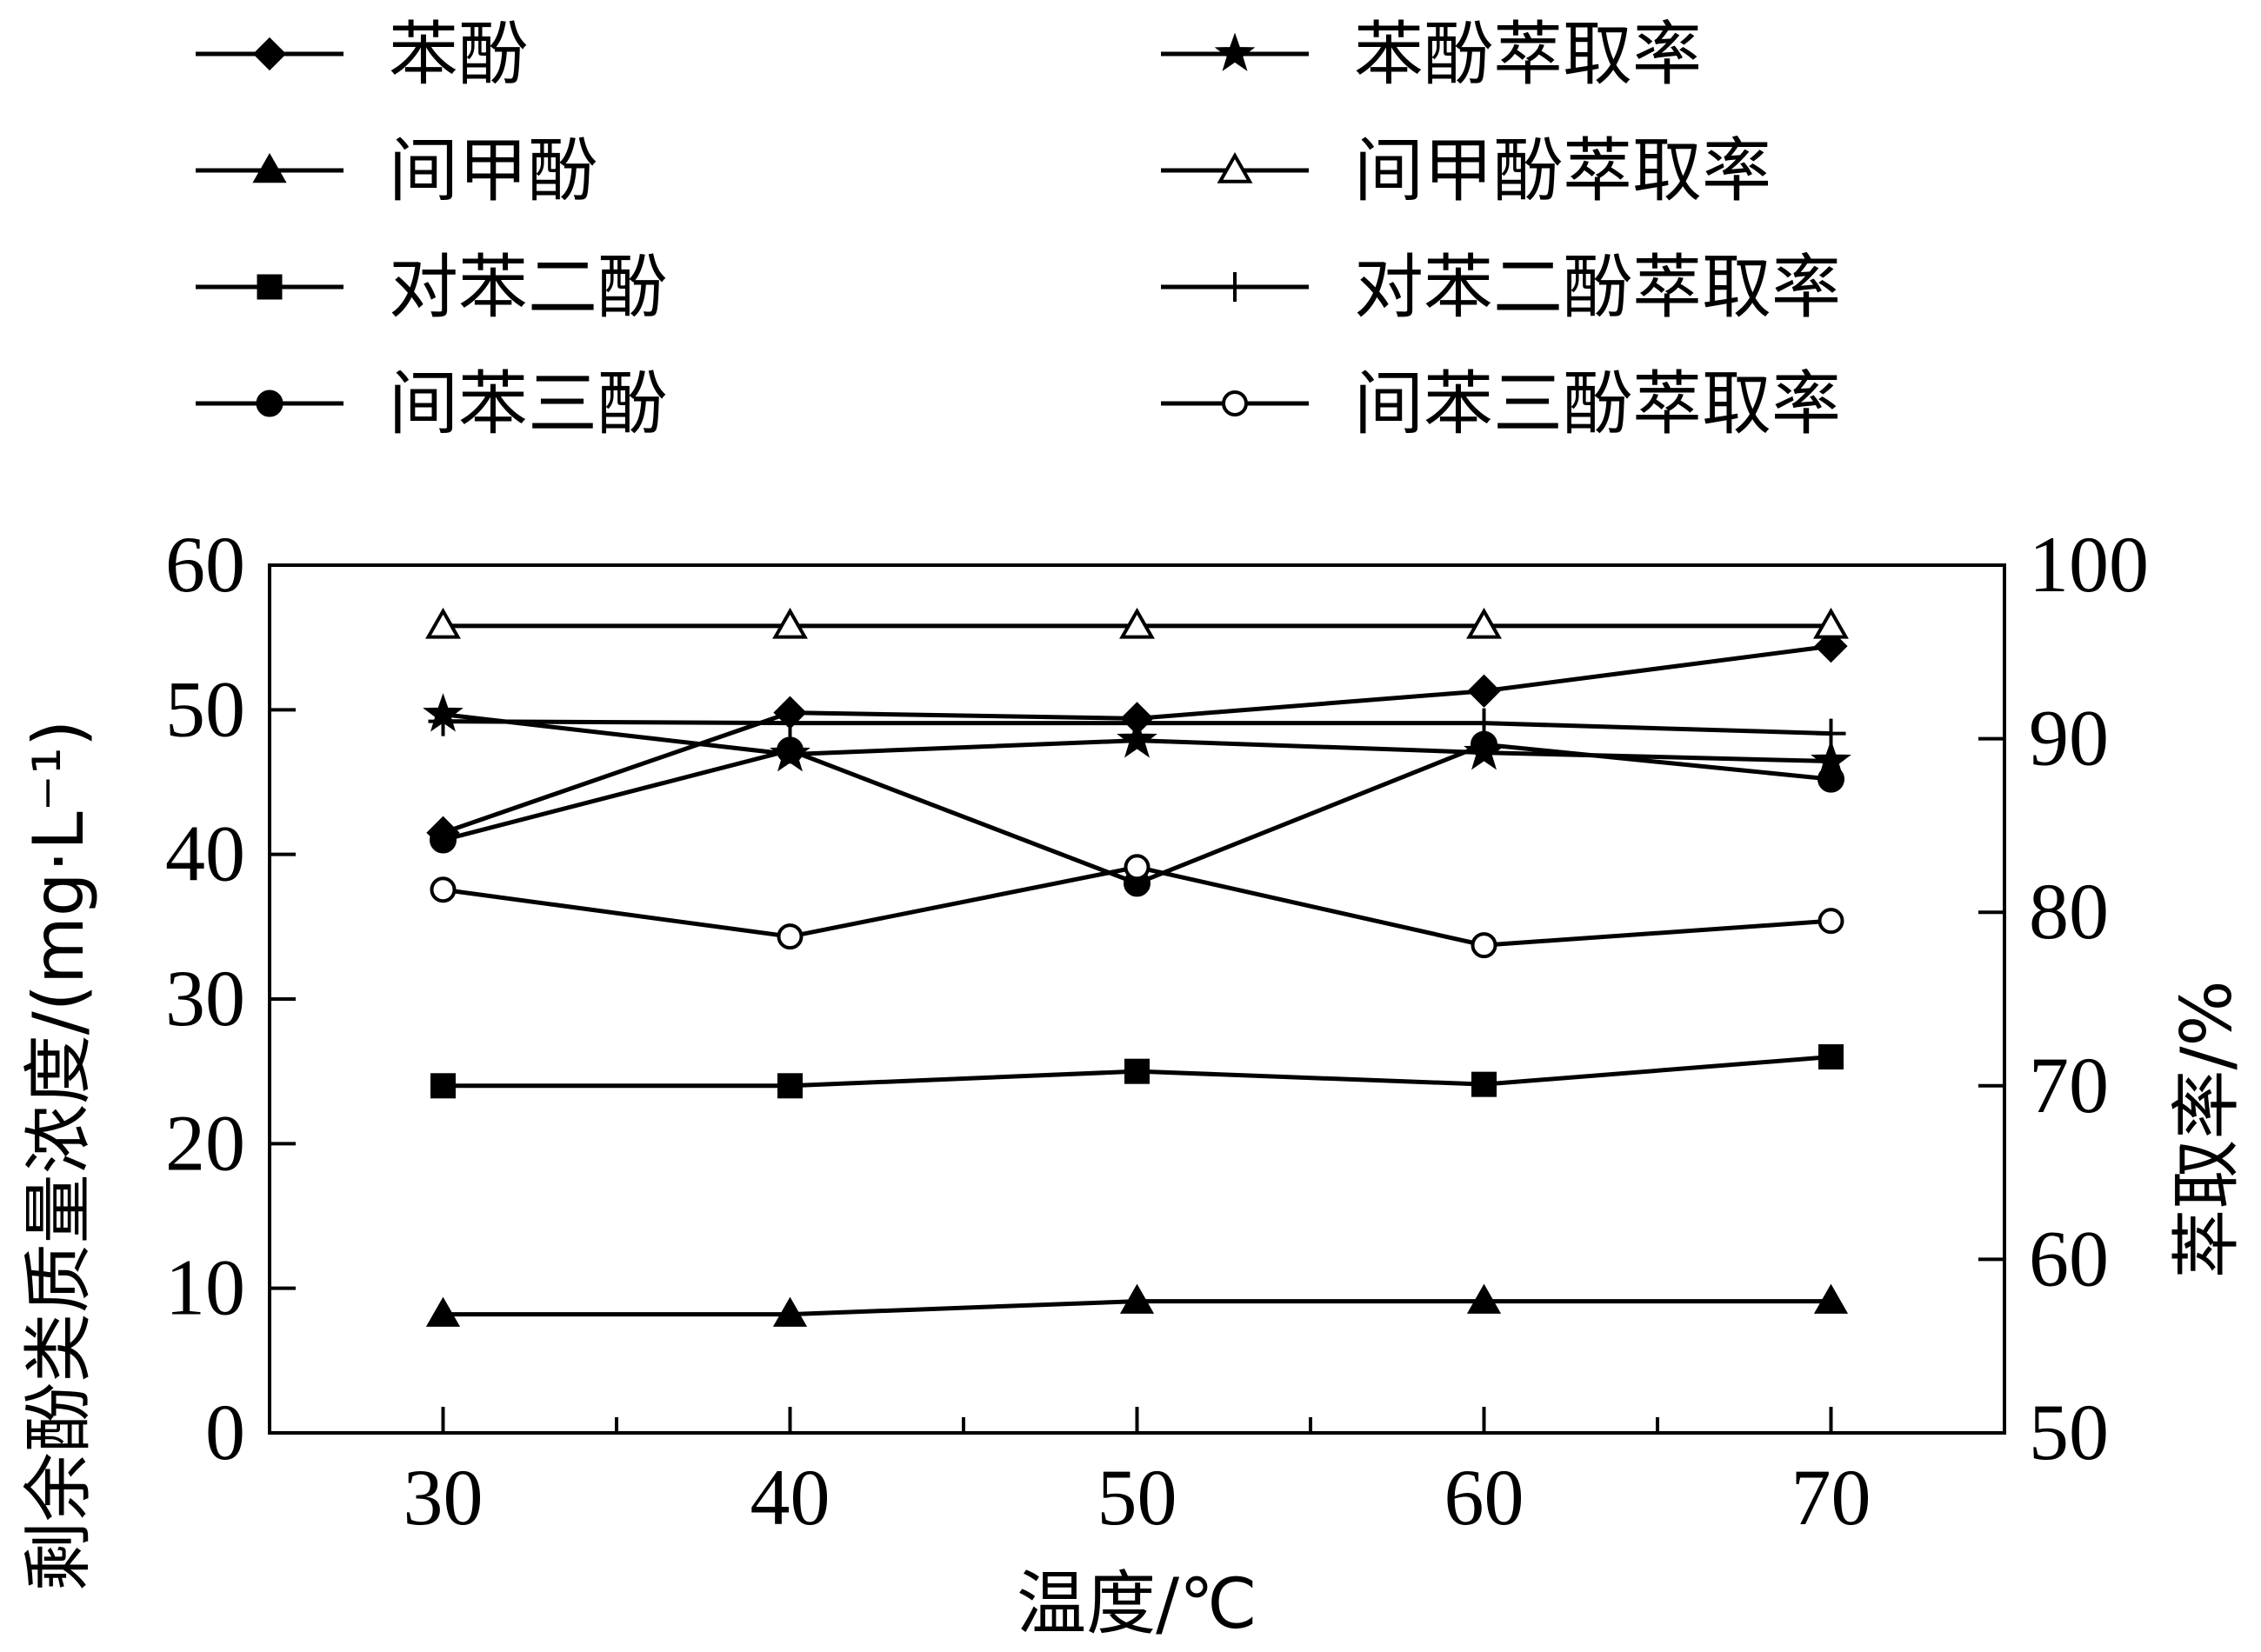 The height and width of the screenshot is (1652, 2261). Describe the element at coordinates (205, 853) in the screenshot. I see `y-left-tick-label: 40` at that location.